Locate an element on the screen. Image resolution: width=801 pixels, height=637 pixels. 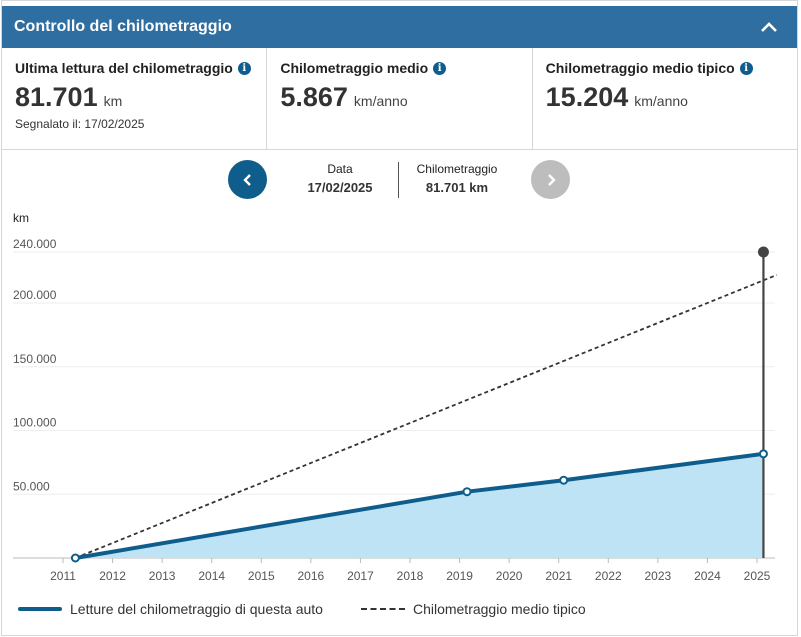
x-tick-label: 2020 is located at coordinates (509, 576).